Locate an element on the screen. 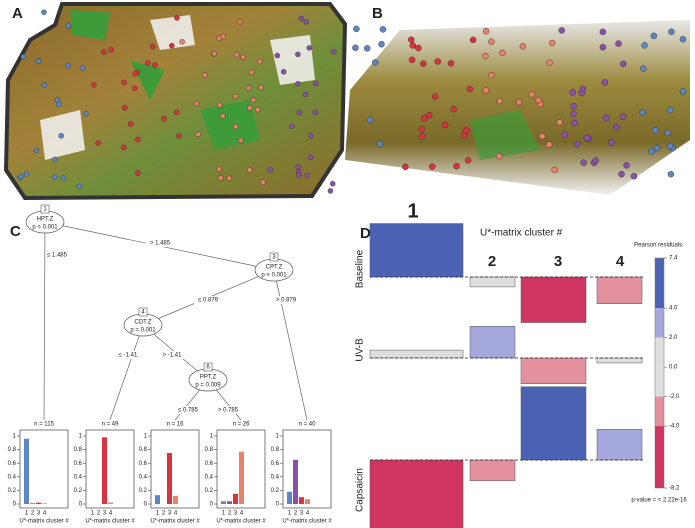 This screenshot has width=695, height=528. y-tick-label: 0.4 is located at coordinates (143, 477).